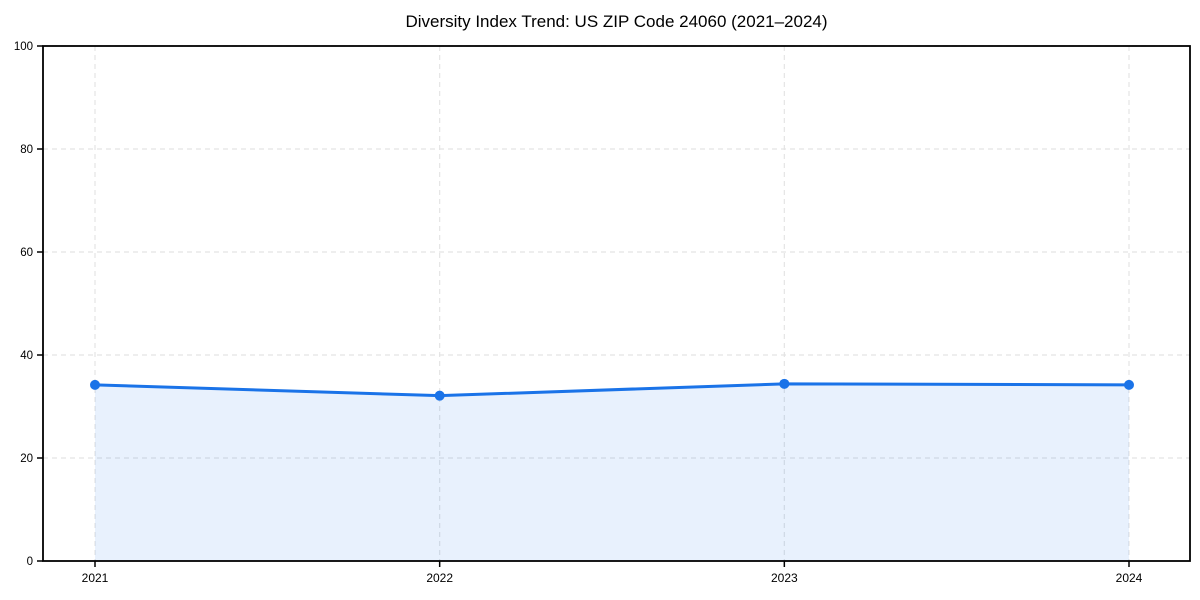 The height and width of the screenshot is (600, 1200). What do you see at coordinates (26, 459) in the screenshot?
I see `y-tick-label: 20` at bounding box center [26, 459].